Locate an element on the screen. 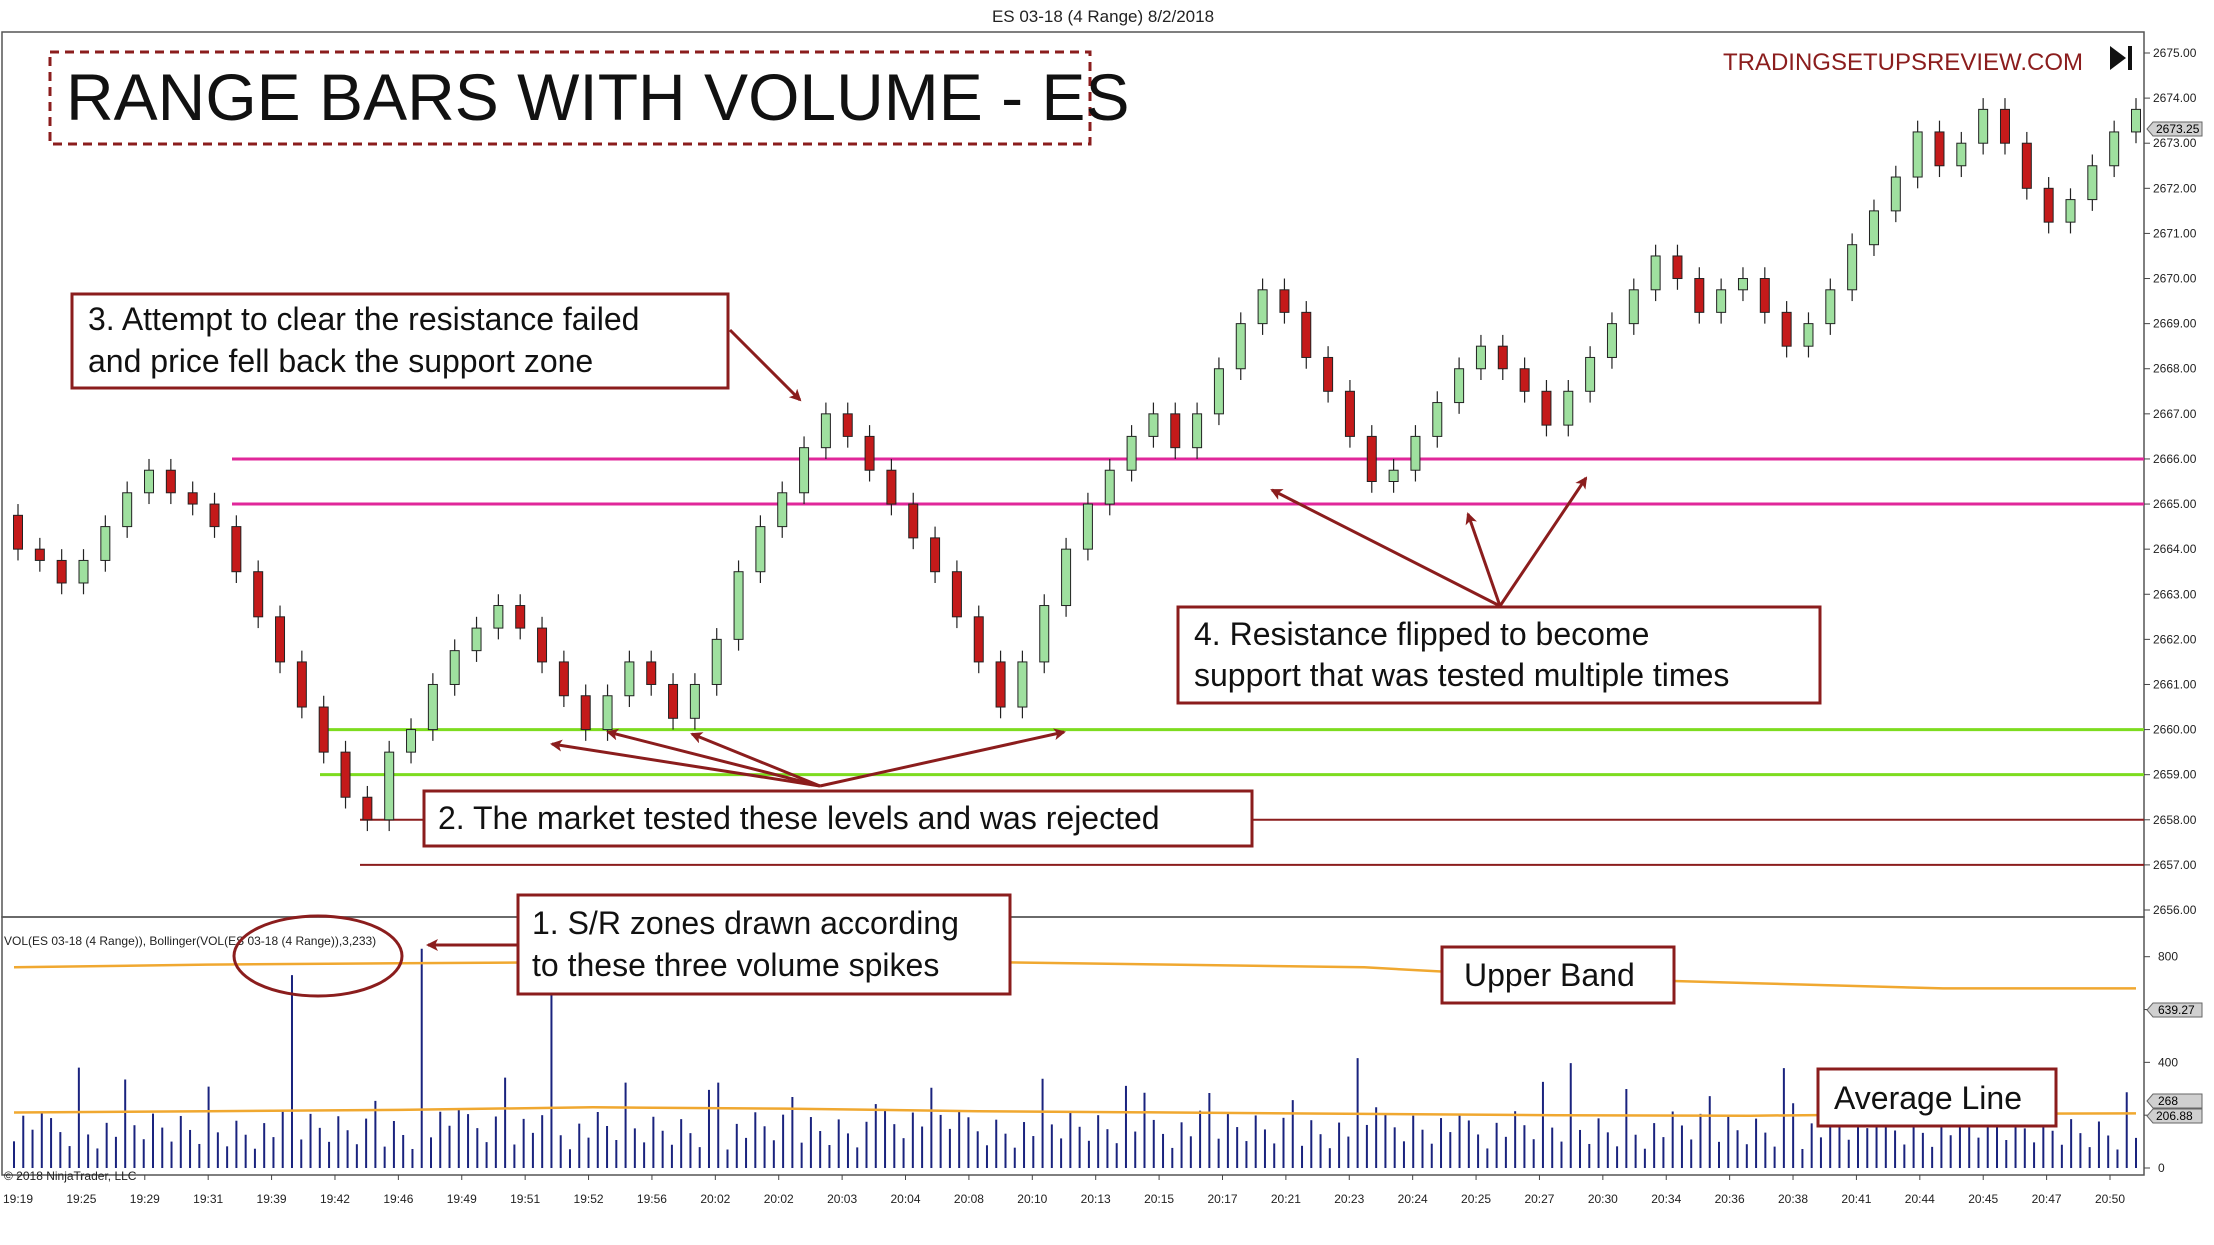 The image size is (2214, 1245). time-tick-label: 20:17 is located at coordinates (1222, 1199).